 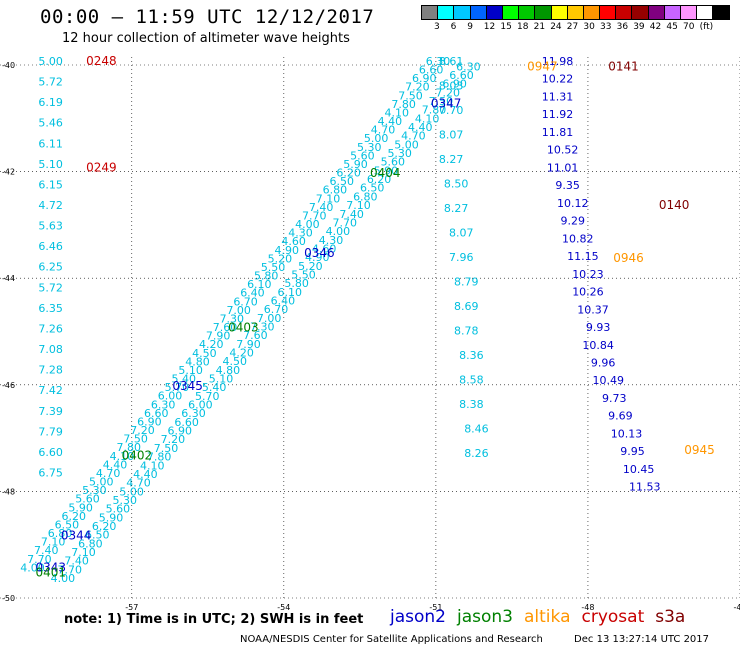 I want to click on track-value-label: 7.30, so click(x=262, y=327).